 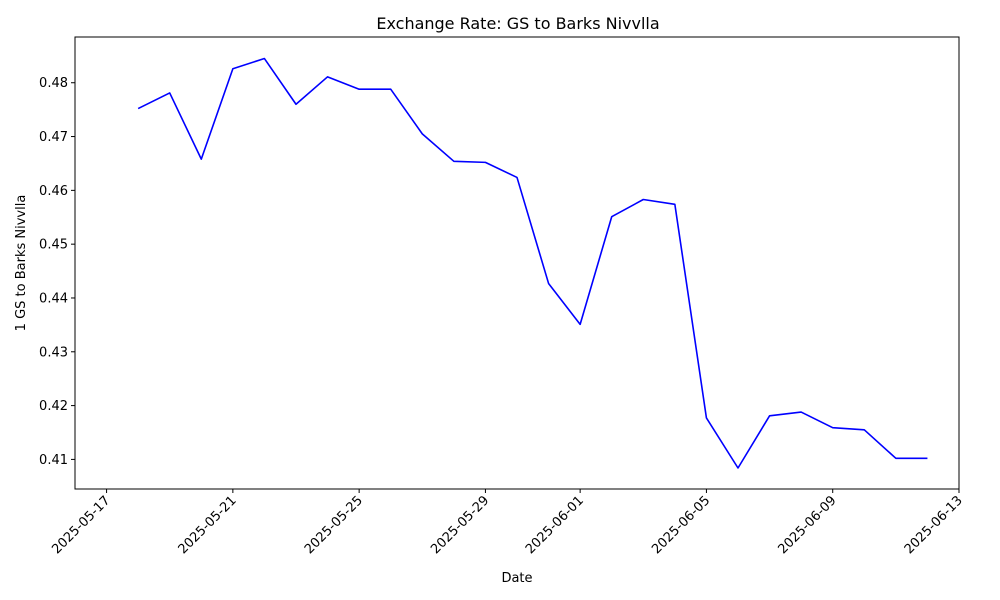 I want to click on y-tick-label: 0.42, so click(x=53, y=406).